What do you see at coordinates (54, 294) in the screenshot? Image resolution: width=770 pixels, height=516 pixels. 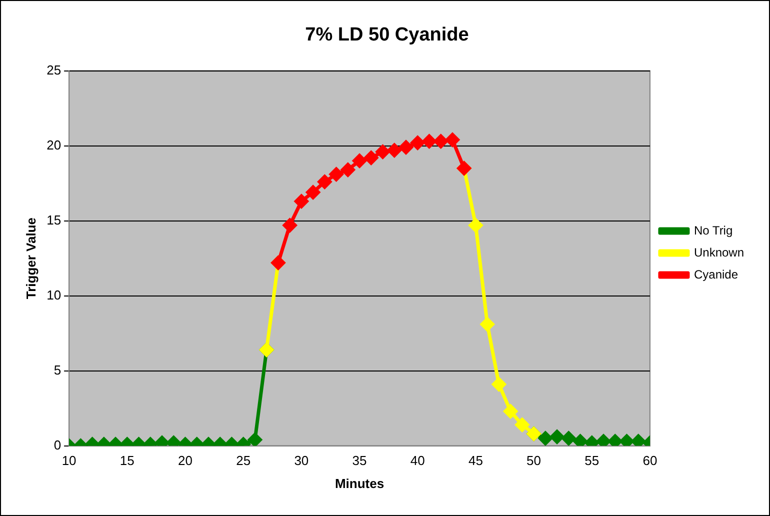 I see `y-tick-label: 10` at bounding box center [54, 294].